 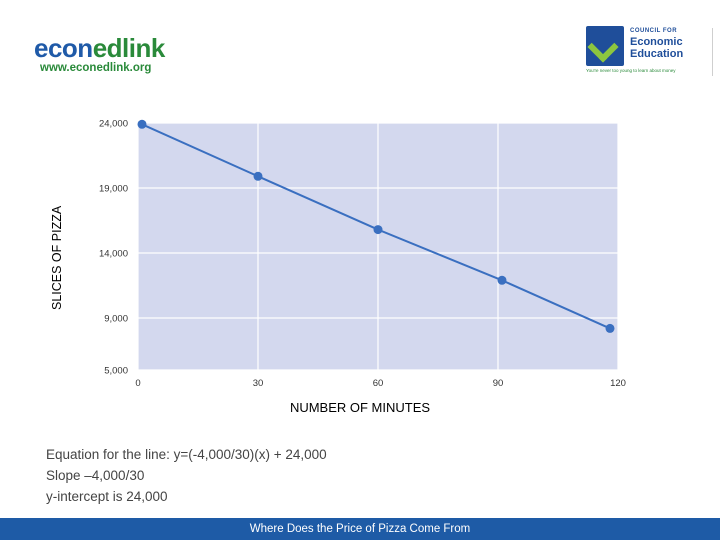 I want to click on econedlink-url: www.econedlink.org, so click(x=96, y=68).